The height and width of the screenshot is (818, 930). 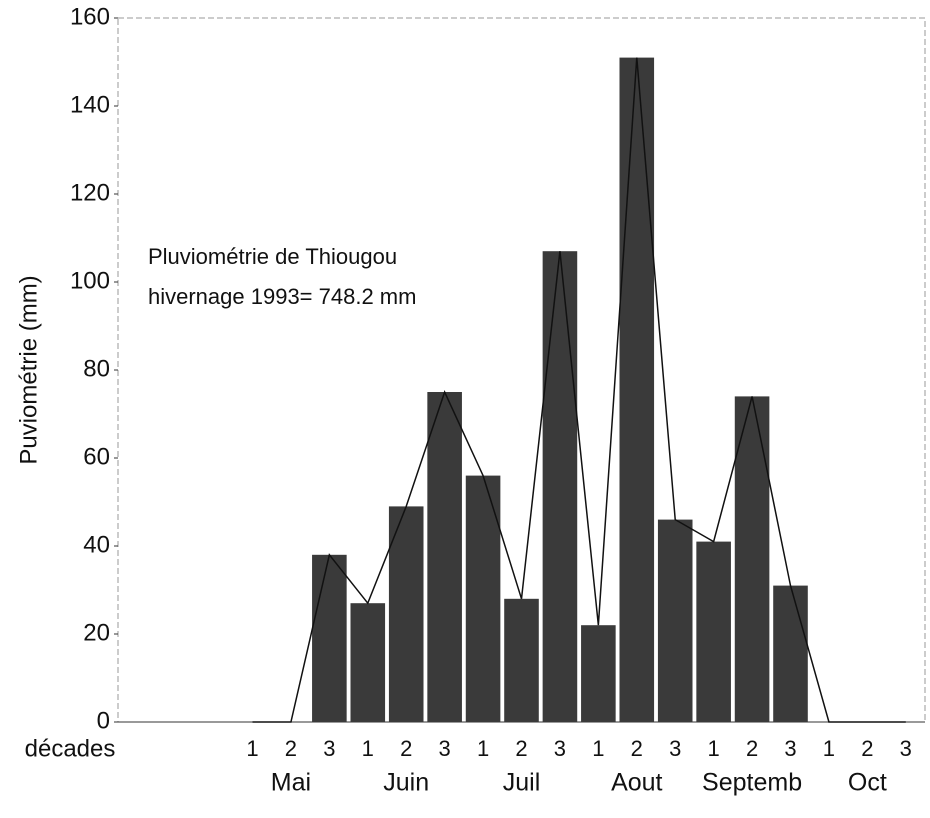 What do you see at coordinates (90, 192) in the screenshot?
I see `y-tick-label: 120` at bounding box center [90, 192].